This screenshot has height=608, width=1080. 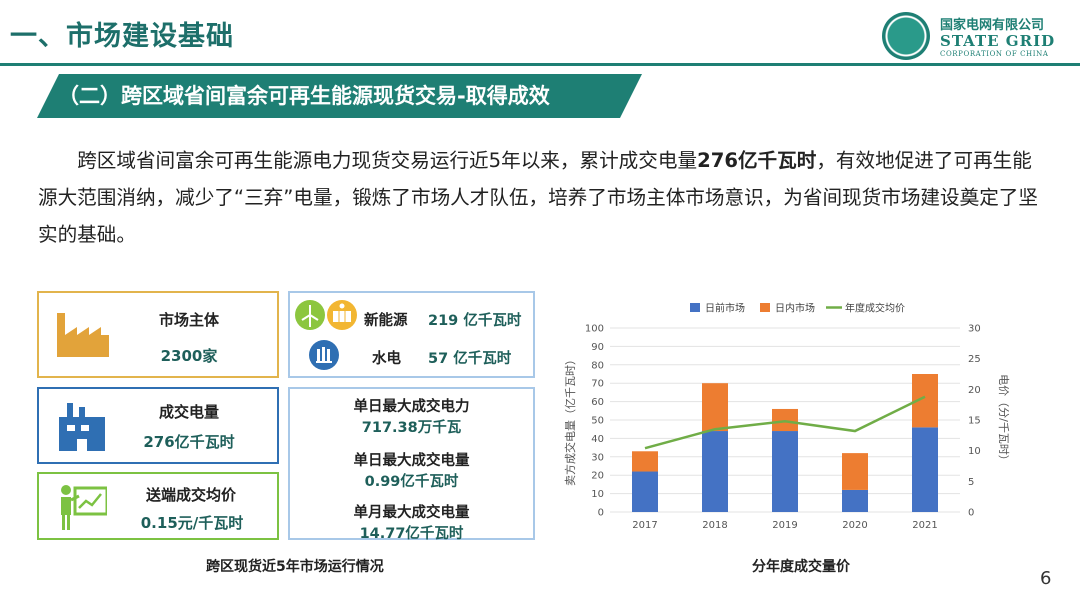 What do you see at coordinates (189, 442) in the screenshot?
I see `traded-energy-value: 276亿千瓦时` at bounding box center [189, 442].